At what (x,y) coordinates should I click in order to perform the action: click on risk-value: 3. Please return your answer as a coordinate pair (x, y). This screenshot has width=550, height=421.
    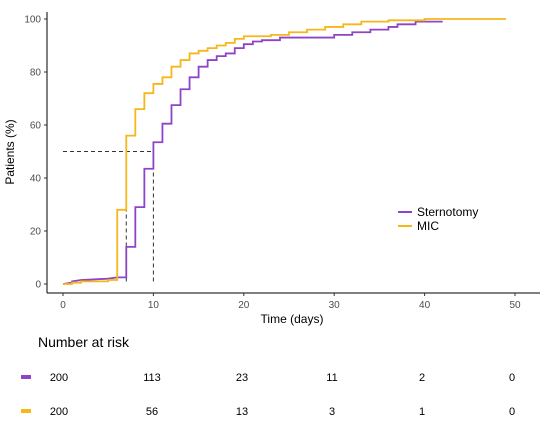
    Looking at the image, I should click on (332, 412).